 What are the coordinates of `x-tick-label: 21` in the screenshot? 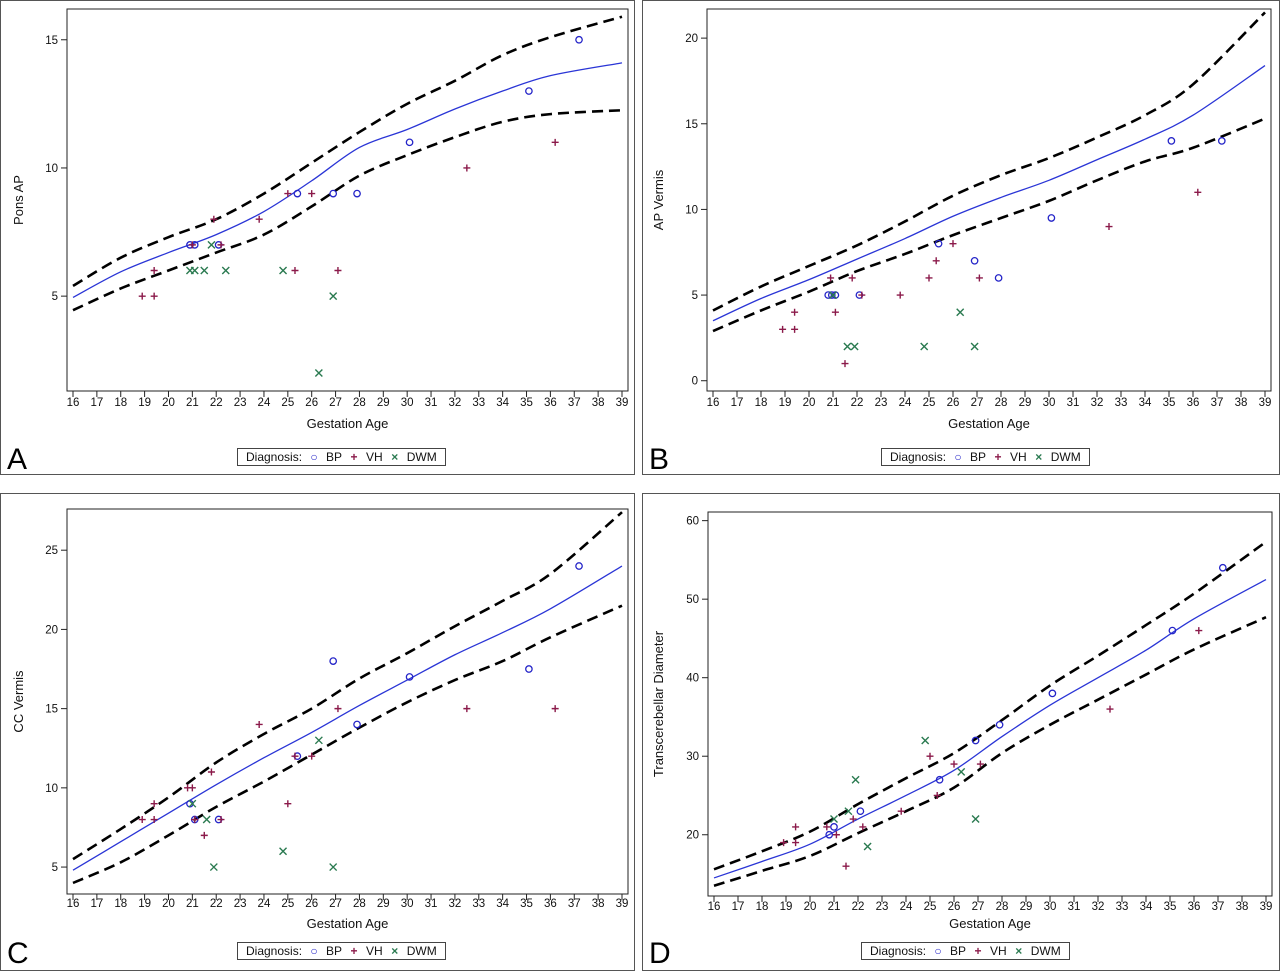 It's located at (192, 904).